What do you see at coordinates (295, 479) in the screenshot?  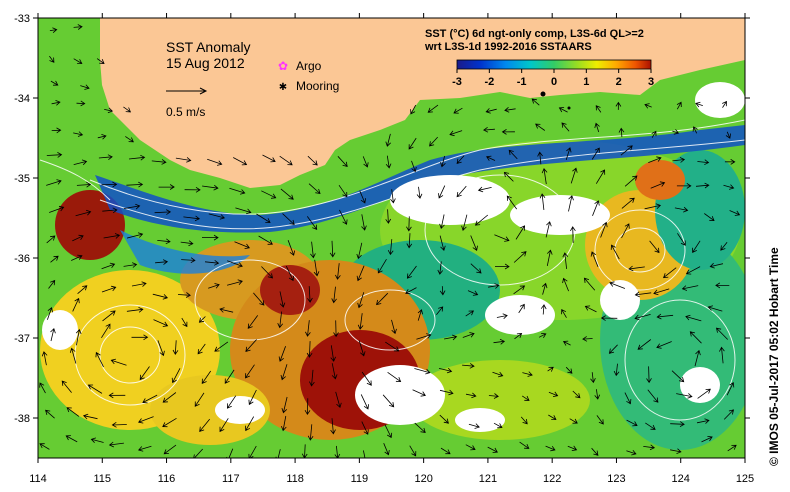 I see `x-tick-label: 118` at bounding box center [295, 479].